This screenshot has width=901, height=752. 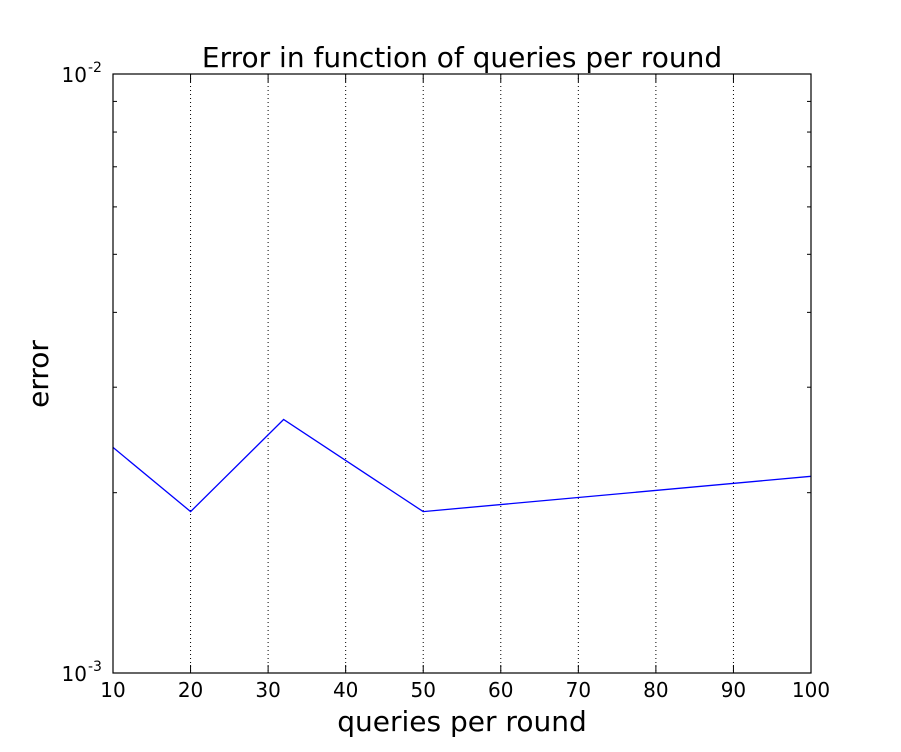 I want to click on x-tick-label: 80, so click(x=655, y=690).